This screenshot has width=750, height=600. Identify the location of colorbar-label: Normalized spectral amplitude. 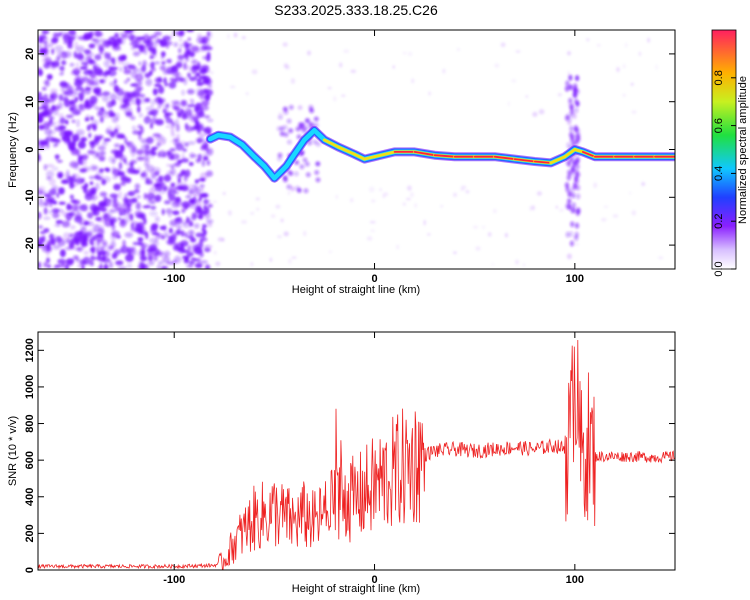
(743, 150).